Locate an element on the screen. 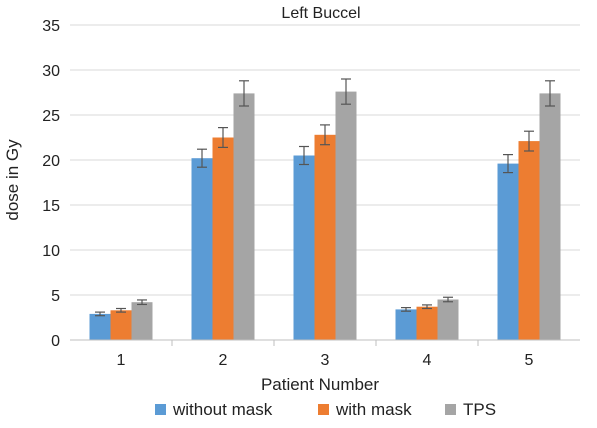 The width and height of the screenshot is (597, 428). y-tick-label: 35 is located at coordinates (51, 26).